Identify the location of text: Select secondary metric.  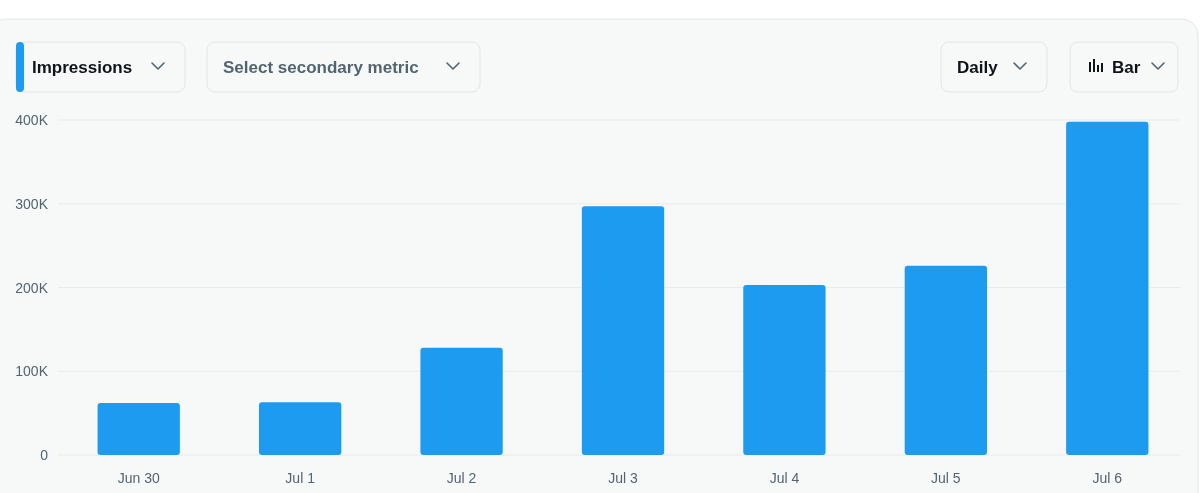
(321, 67).